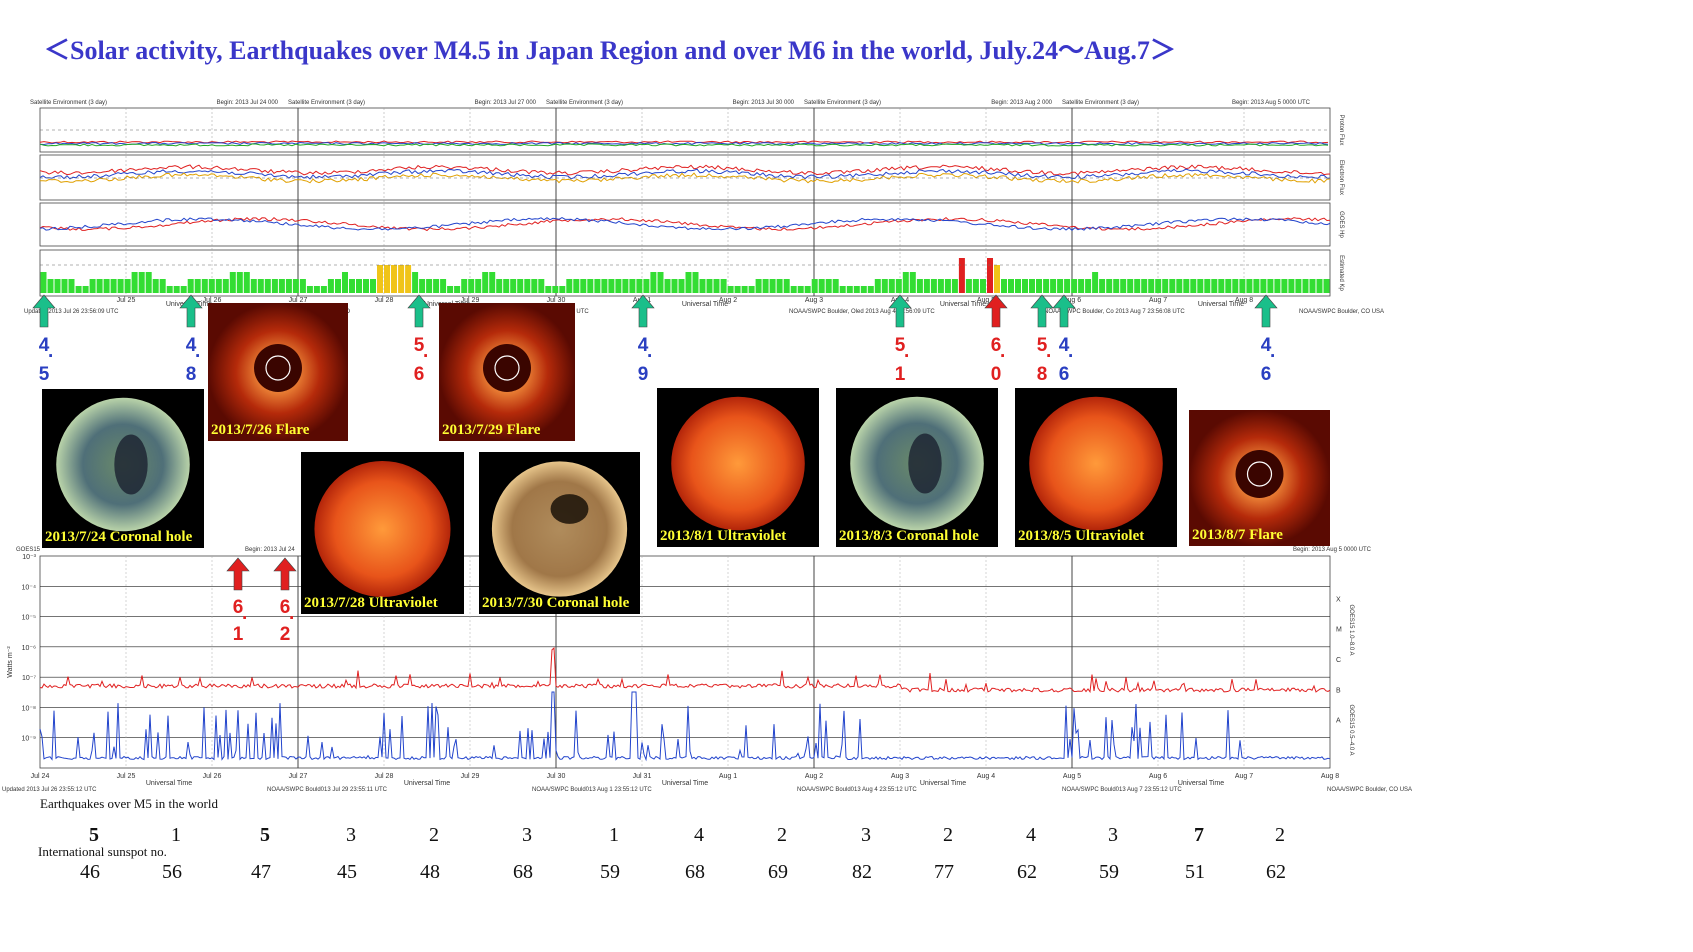  Describe the element at coordinates (685, 726) in the screenshot. I see `xray-short-flux` at that location.